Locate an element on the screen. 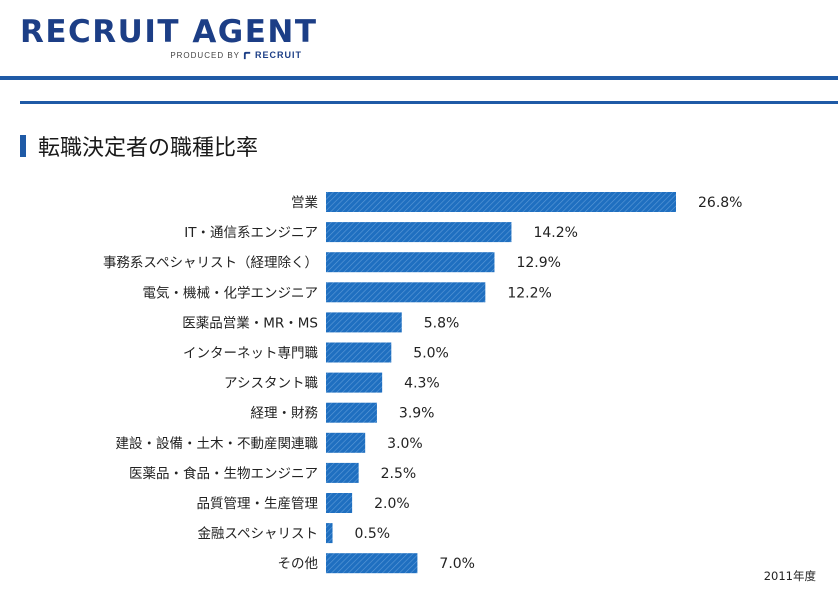 The image size is (838, 596). page-title: 転職決定者の職種比率 is located at coordinates (148, 148).